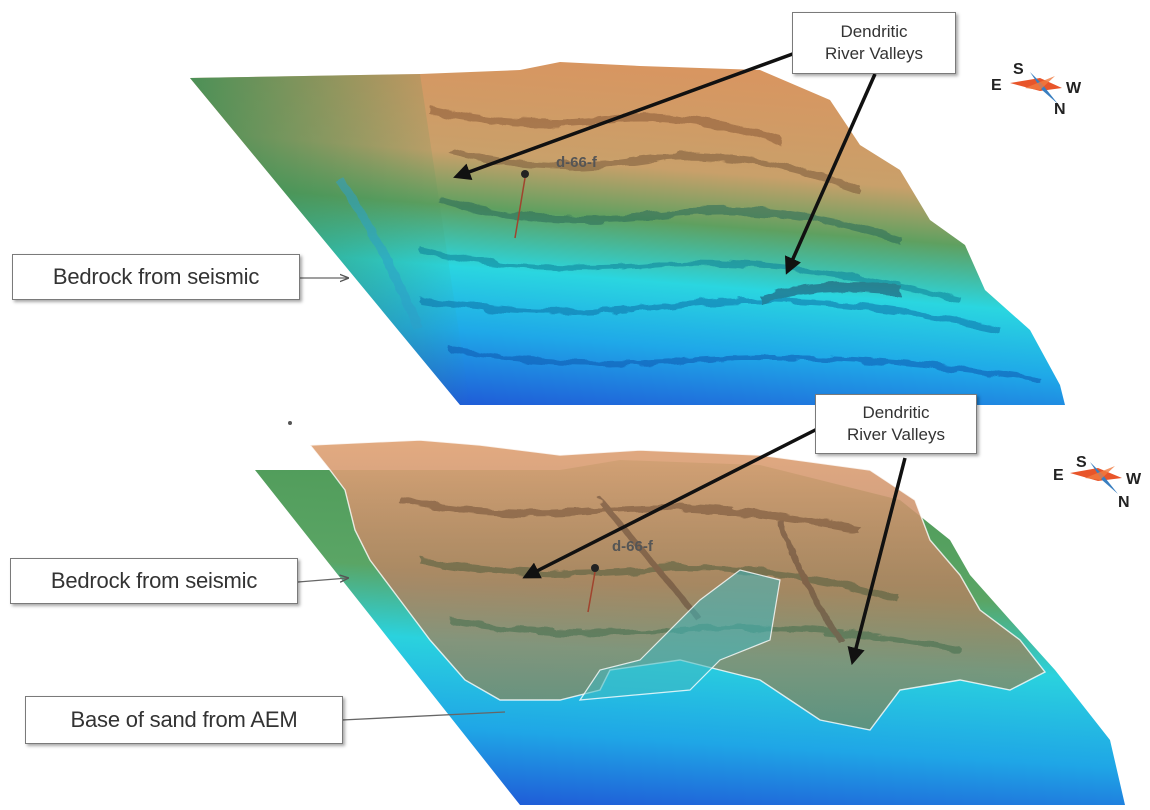  What do you see at coordinates (593, 588) in the screenshot?
I see `bottom-well-marker` at bounding box center [593, 588].